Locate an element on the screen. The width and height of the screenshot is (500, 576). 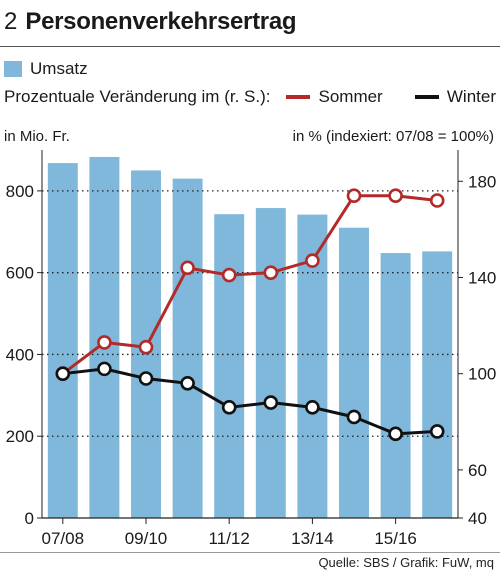
chart-title: 2 Personenverkehrsertrag is located at coordinates (150, 25).